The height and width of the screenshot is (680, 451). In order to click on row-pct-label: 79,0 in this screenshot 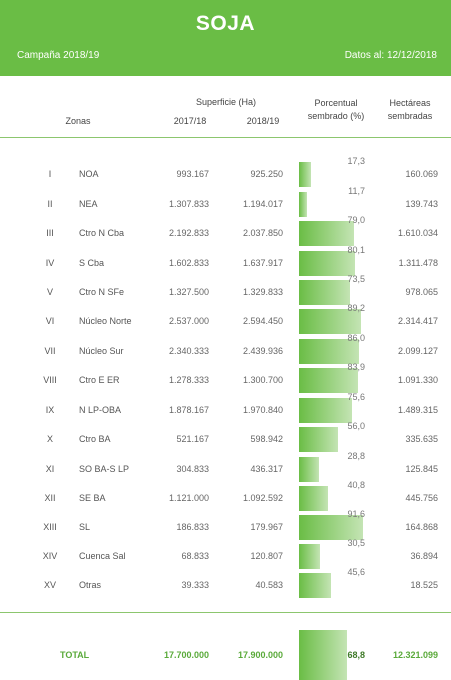, I will do `click(356, 220)`.